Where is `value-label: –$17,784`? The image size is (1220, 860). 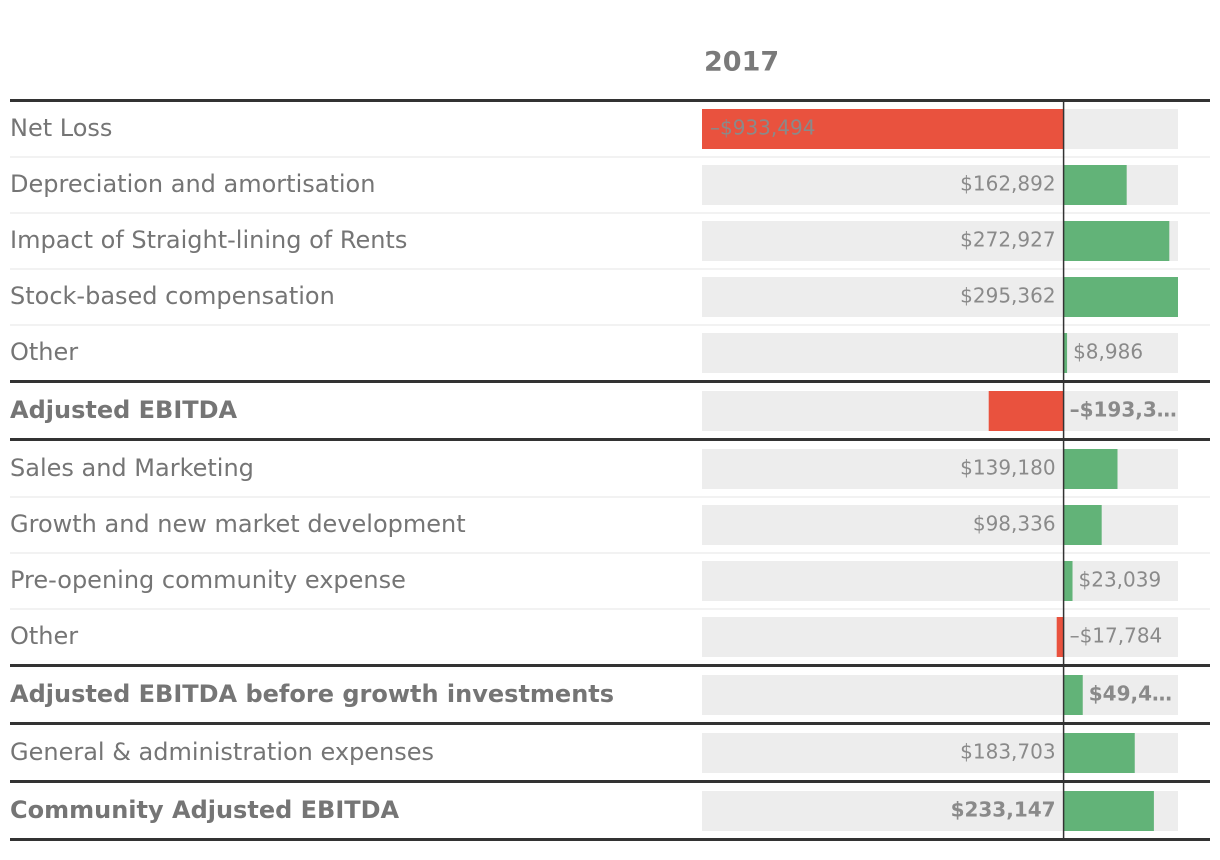
value-label: –$17,784 is located at coordinates (1116, 636).